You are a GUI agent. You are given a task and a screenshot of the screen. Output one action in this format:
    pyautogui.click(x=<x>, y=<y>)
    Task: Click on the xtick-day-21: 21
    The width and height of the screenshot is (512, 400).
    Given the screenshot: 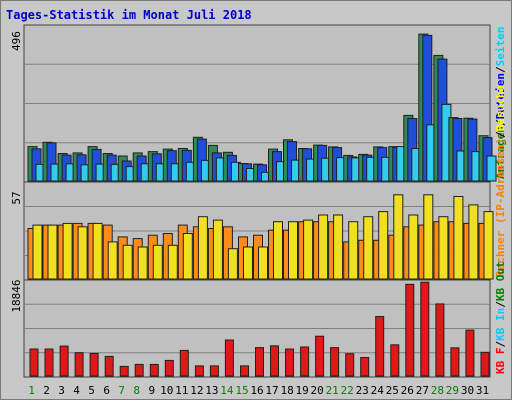 What is the action you would take?
    pyautogui.click(x=332, y=390)
    